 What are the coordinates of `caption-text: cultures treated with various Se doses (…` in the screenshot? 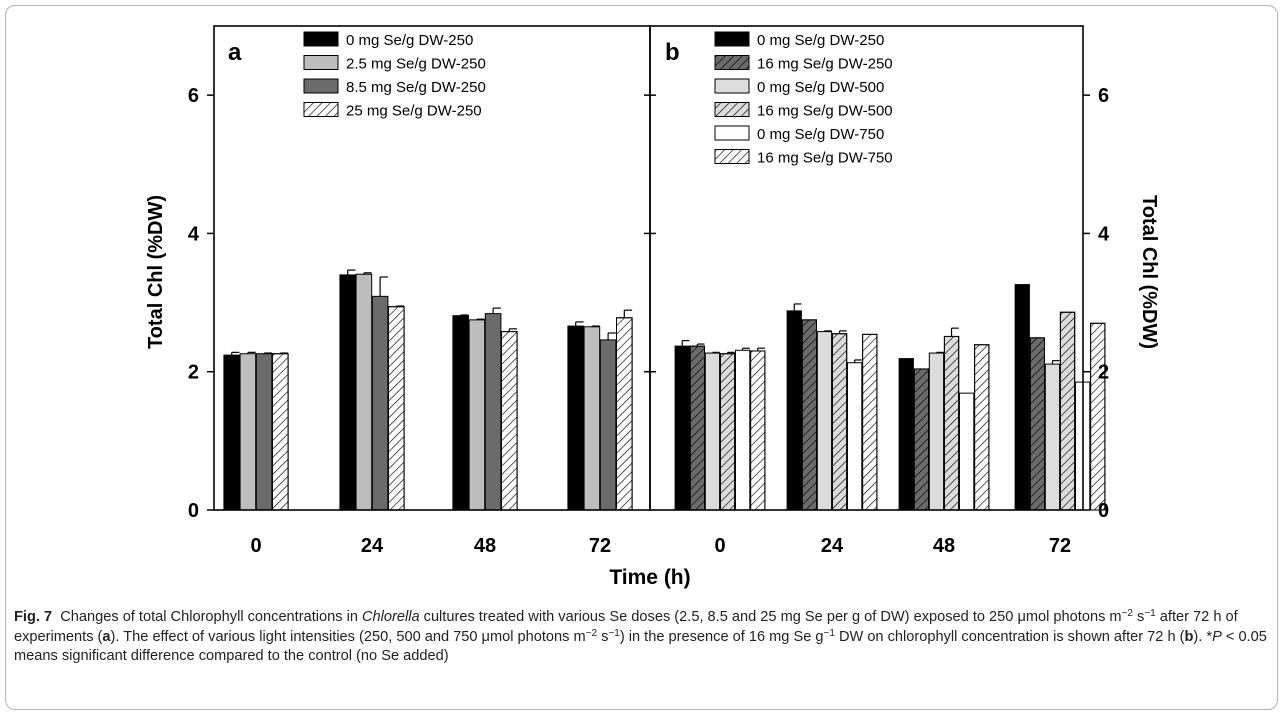 It's located at (770, 617).